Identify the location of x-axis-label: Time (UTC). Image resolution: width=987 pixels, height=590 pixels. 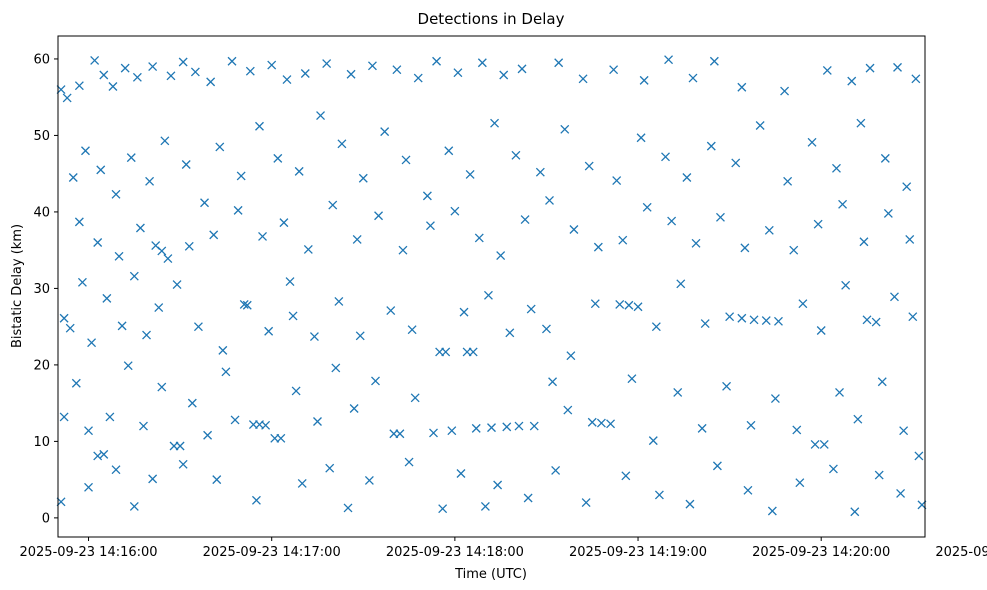
(490, 574).